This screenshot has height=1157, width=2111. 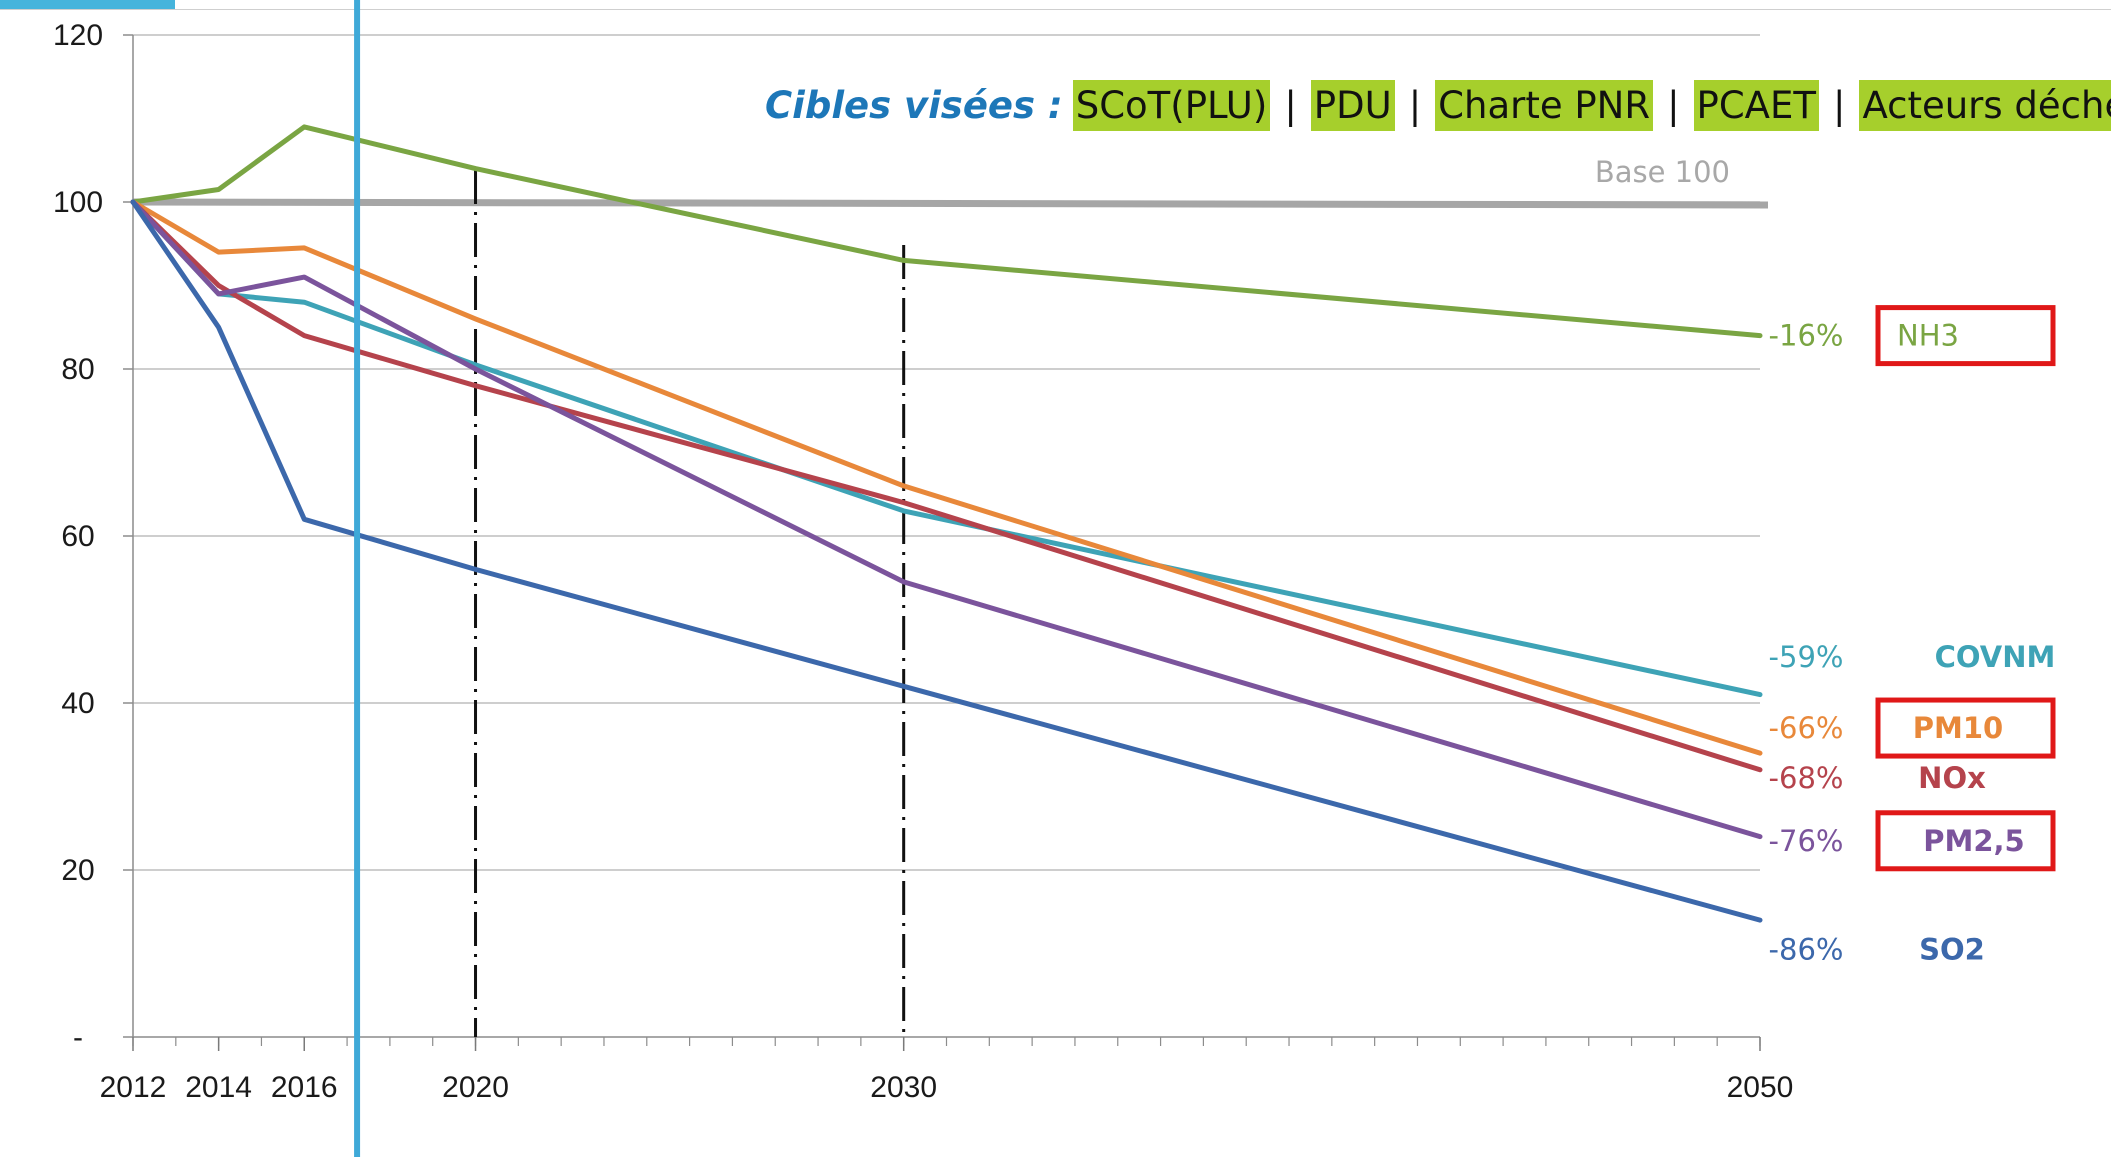 I want to click on change-label-so2: -86%, so click(x=1806, y=949).